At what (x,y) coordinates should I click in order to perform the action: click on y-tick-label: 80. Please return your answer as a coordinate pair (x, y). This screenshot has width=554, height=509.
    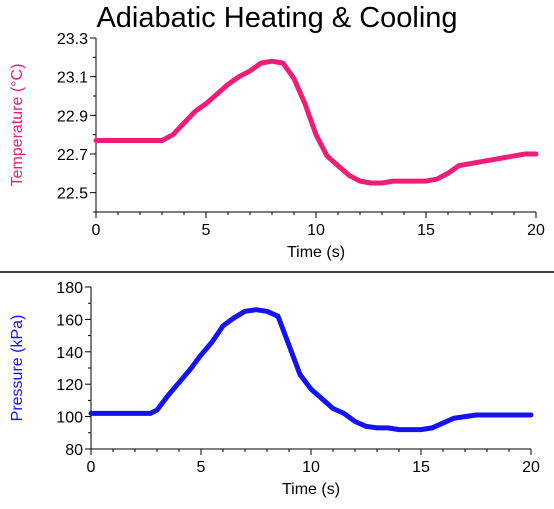
    Looking at the image, I should click on (74, 450).